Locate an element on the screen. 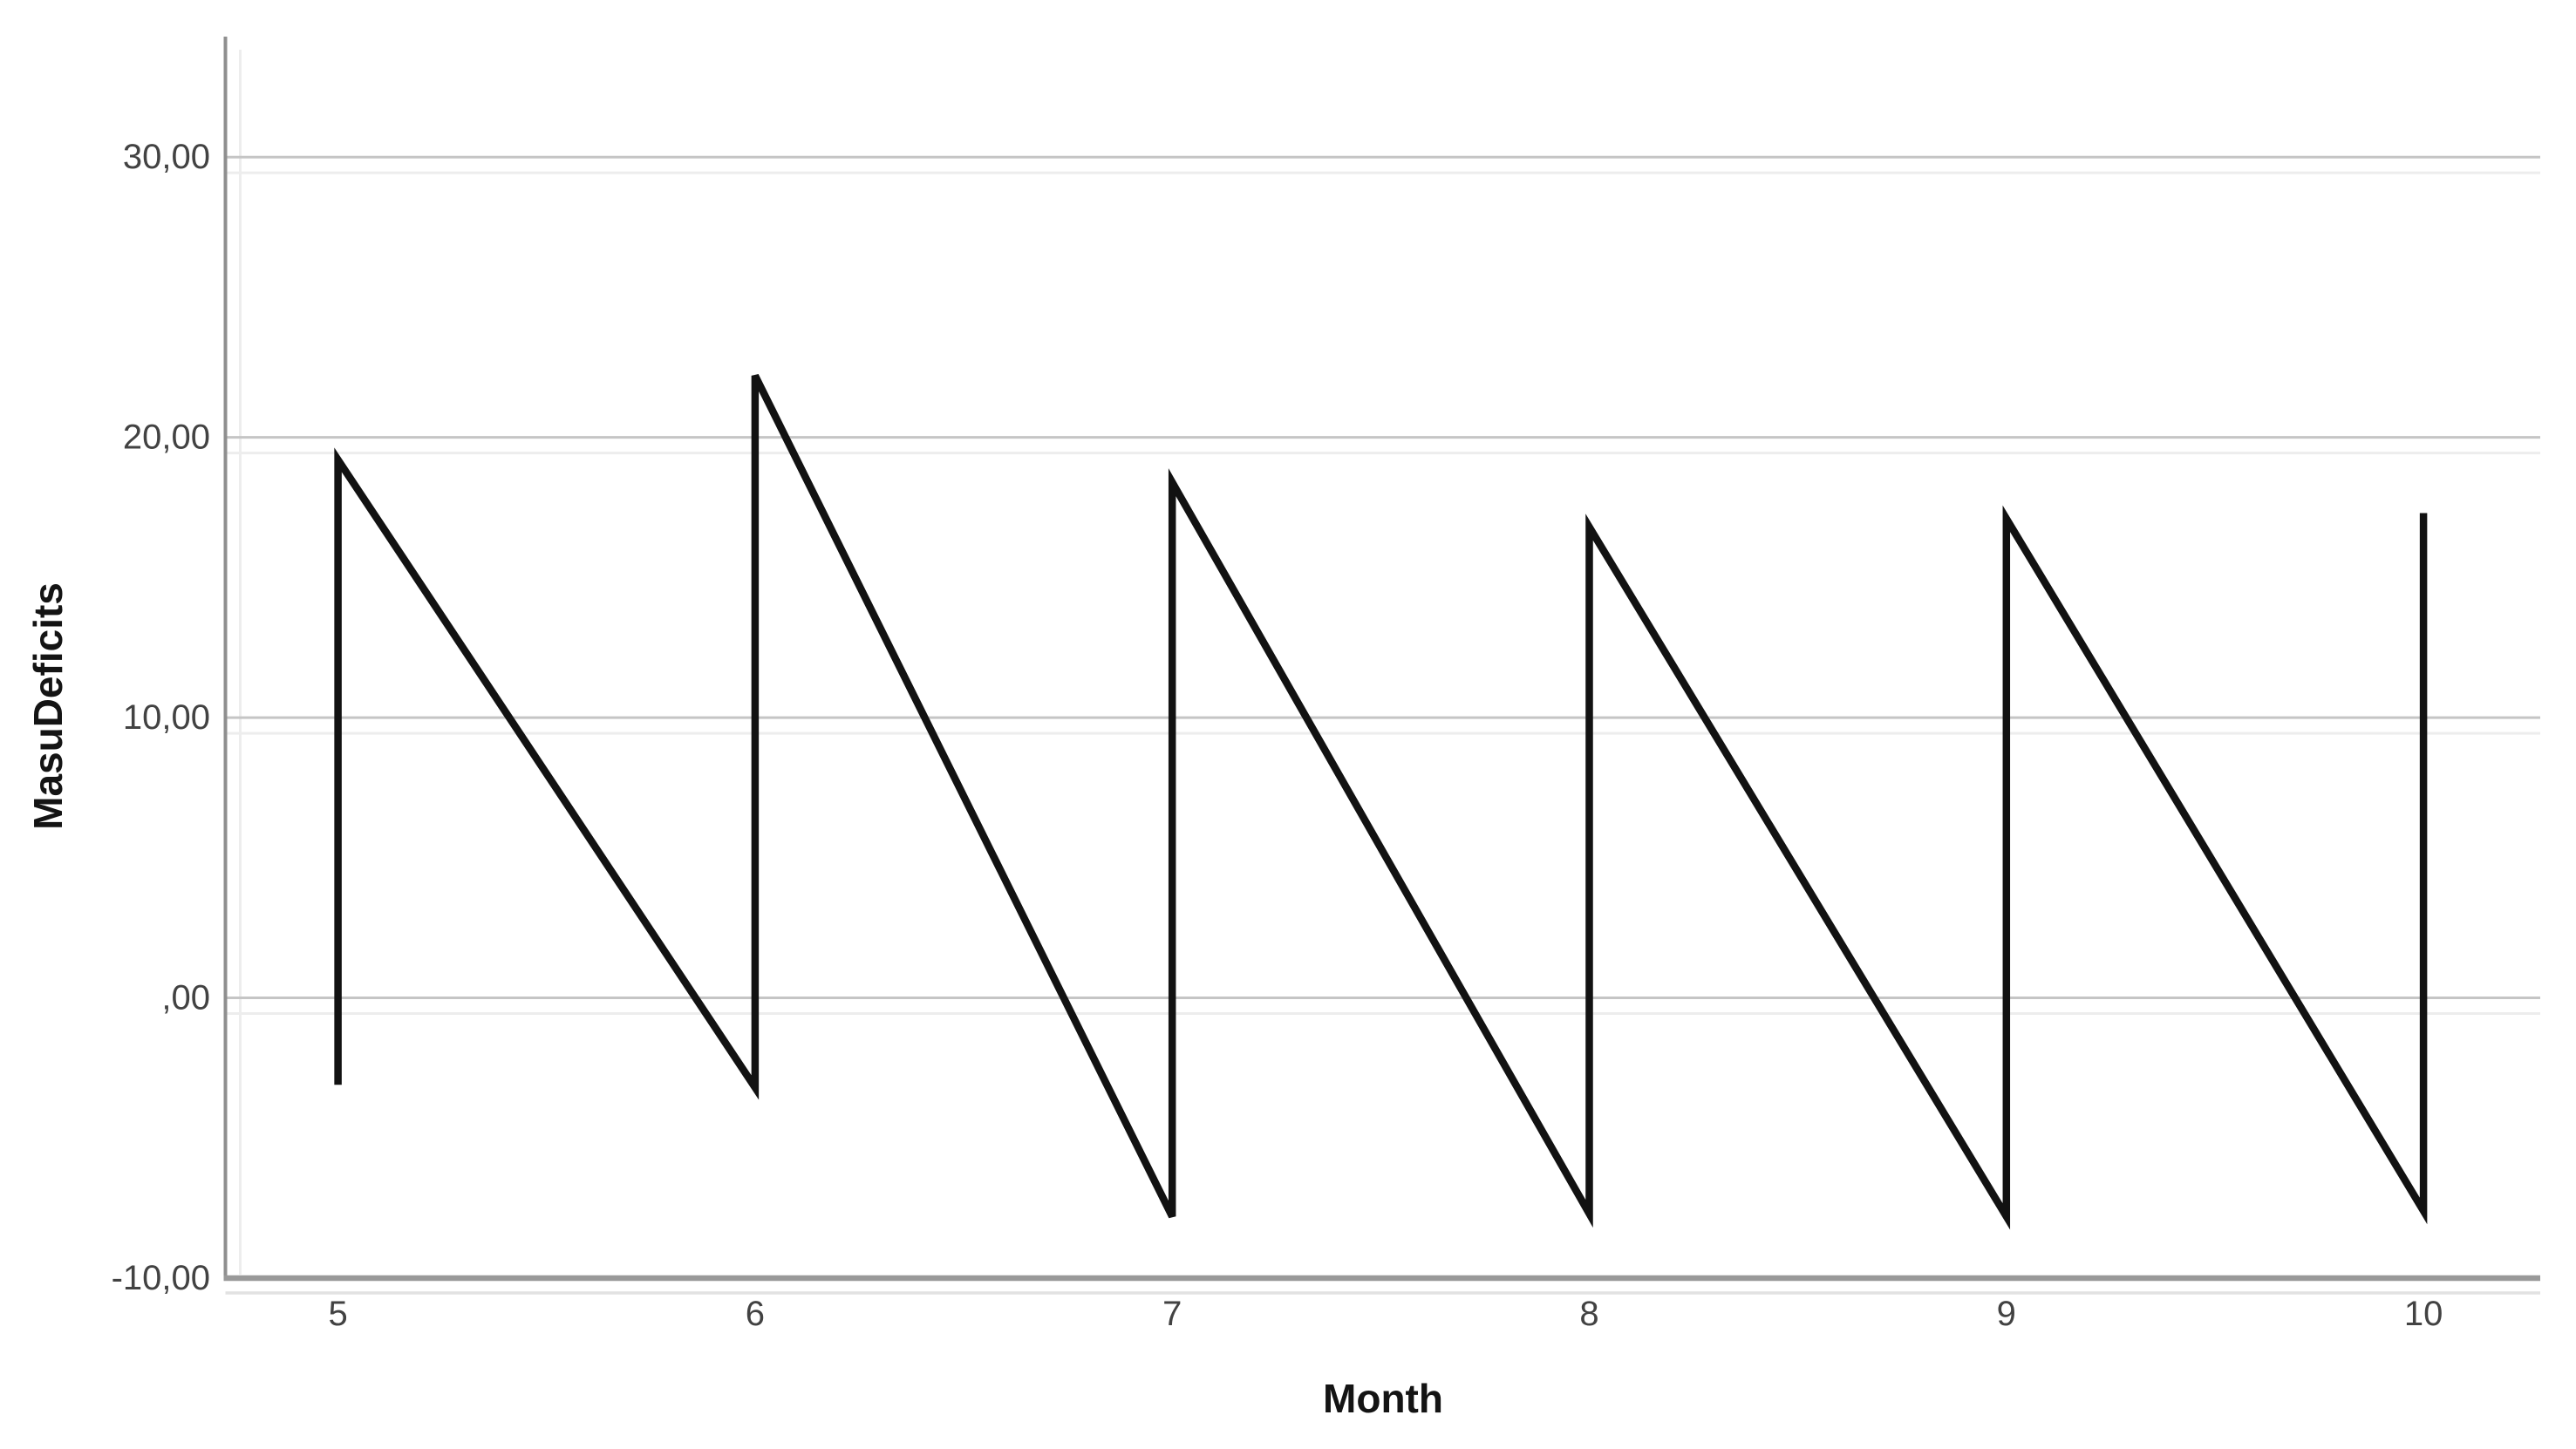  x-tick-label: 6 is located at coordinates (756, 1314).